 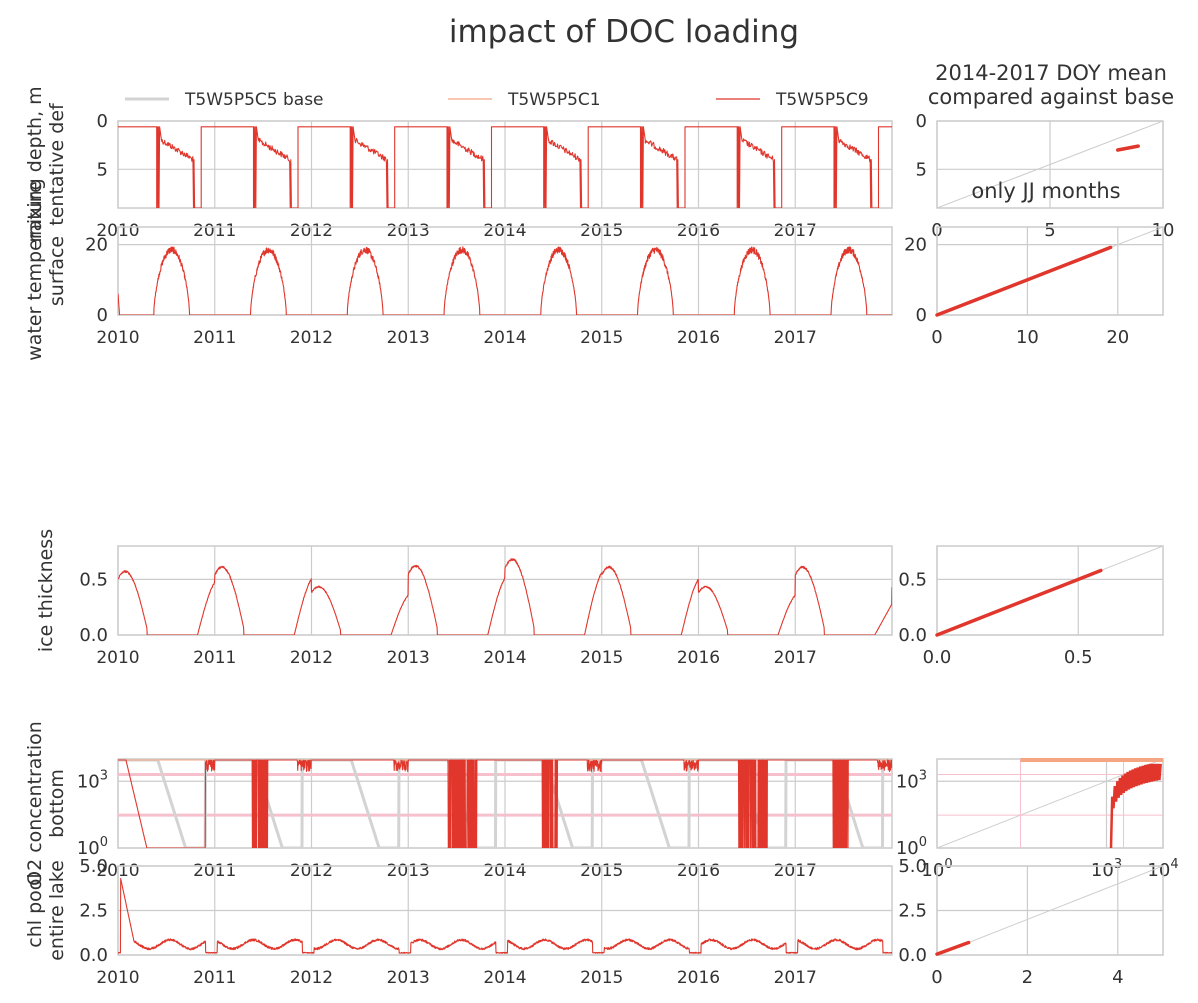 I want to click on y-axis-label: tentative def, so click(x=57, y=164).